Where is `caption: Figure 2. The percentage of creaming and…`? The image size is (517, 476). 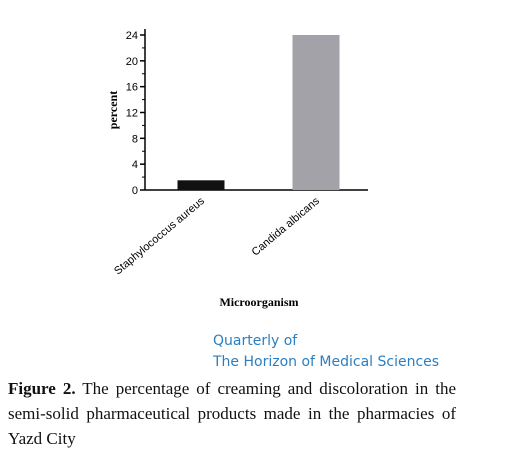 caption: Figure 2. The percentage of creaming and… is located at coordinates (232, 413).